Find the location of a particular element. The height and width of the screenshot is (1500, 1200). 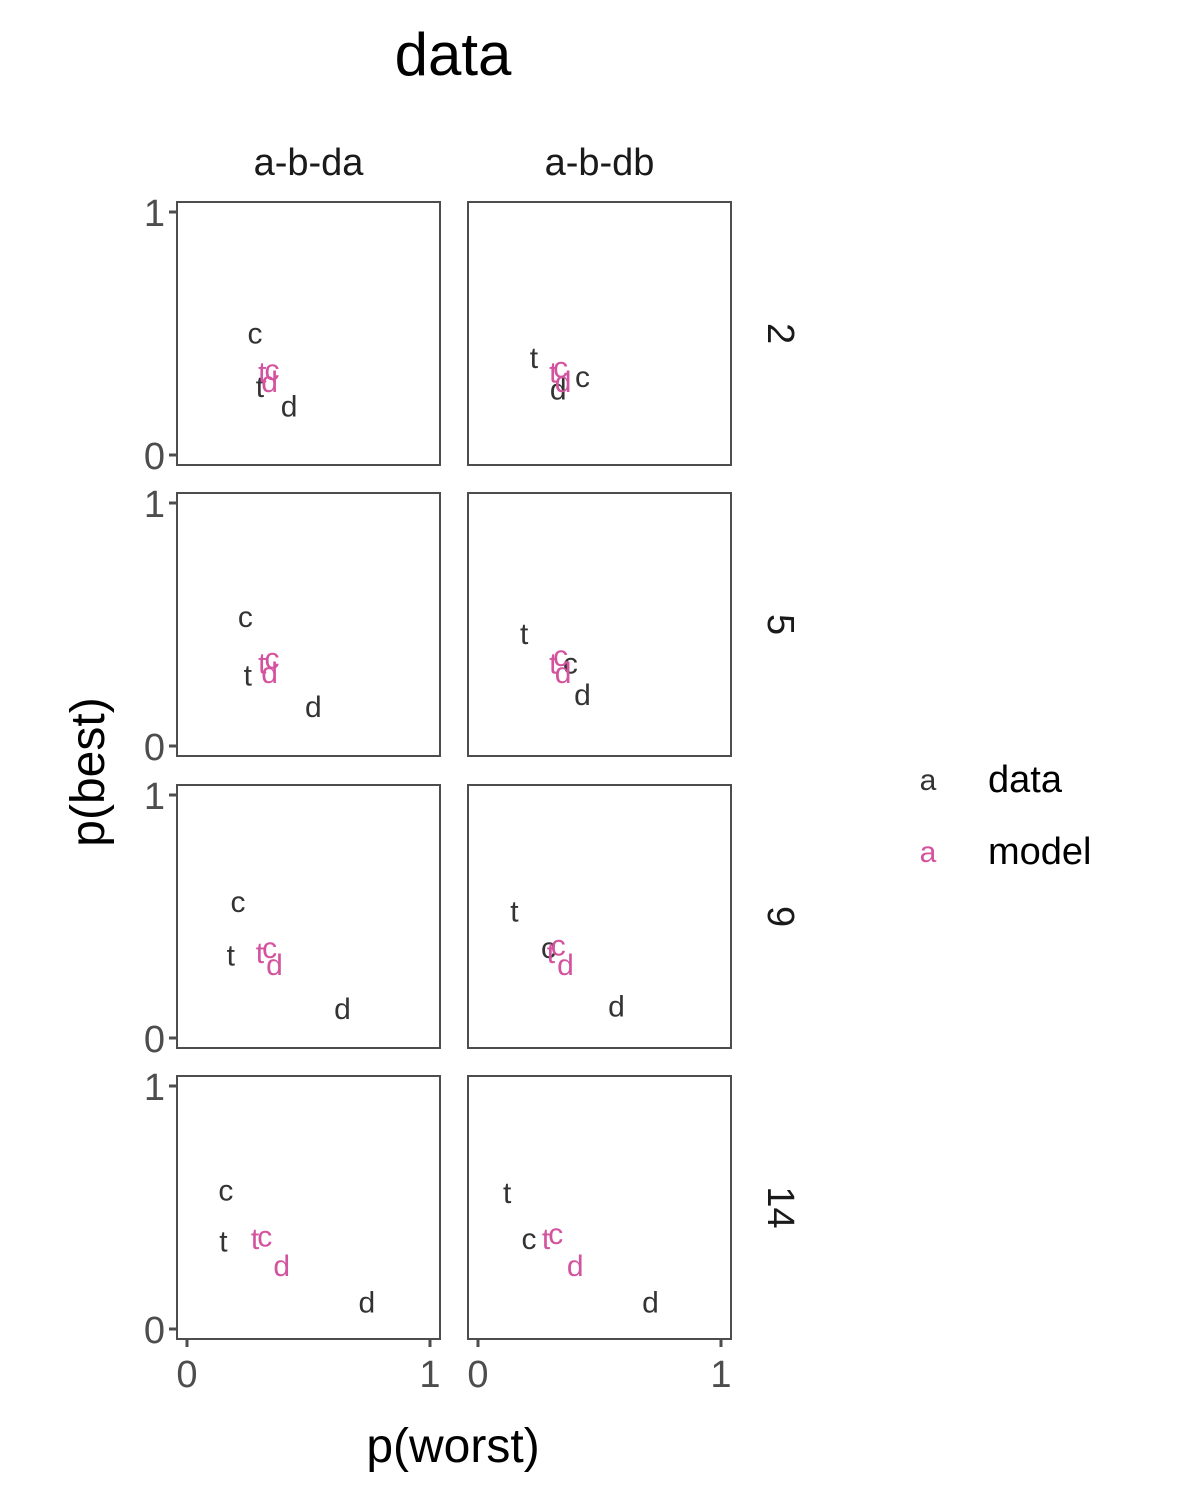

legend-label: data is located at coordinates (1025, 780).